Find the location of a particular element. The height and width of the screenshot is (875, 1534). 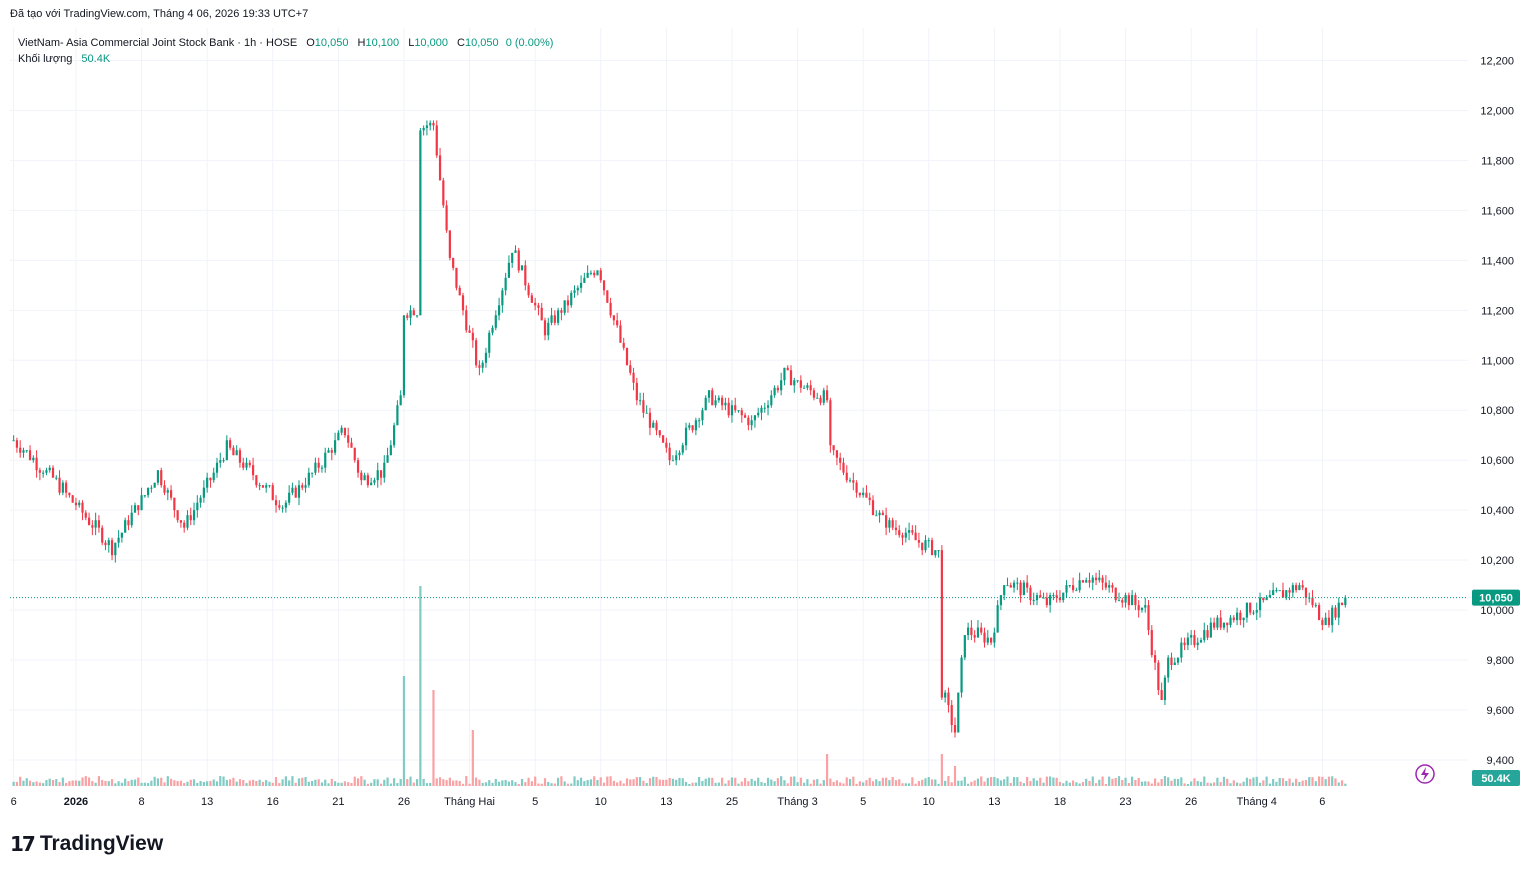

lightning-icon is located at coordinates (1425, 774).